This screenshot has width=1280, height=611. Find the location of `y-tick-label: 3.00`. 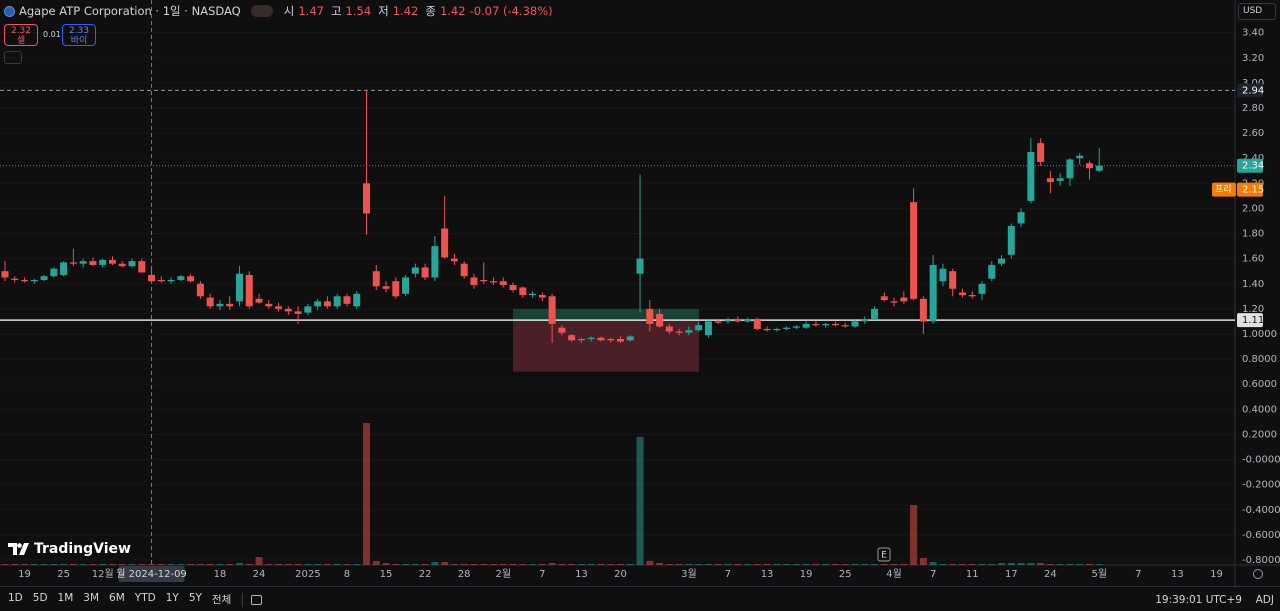

y-tick-label: 3.00 is located at coordinates (1253, 83).